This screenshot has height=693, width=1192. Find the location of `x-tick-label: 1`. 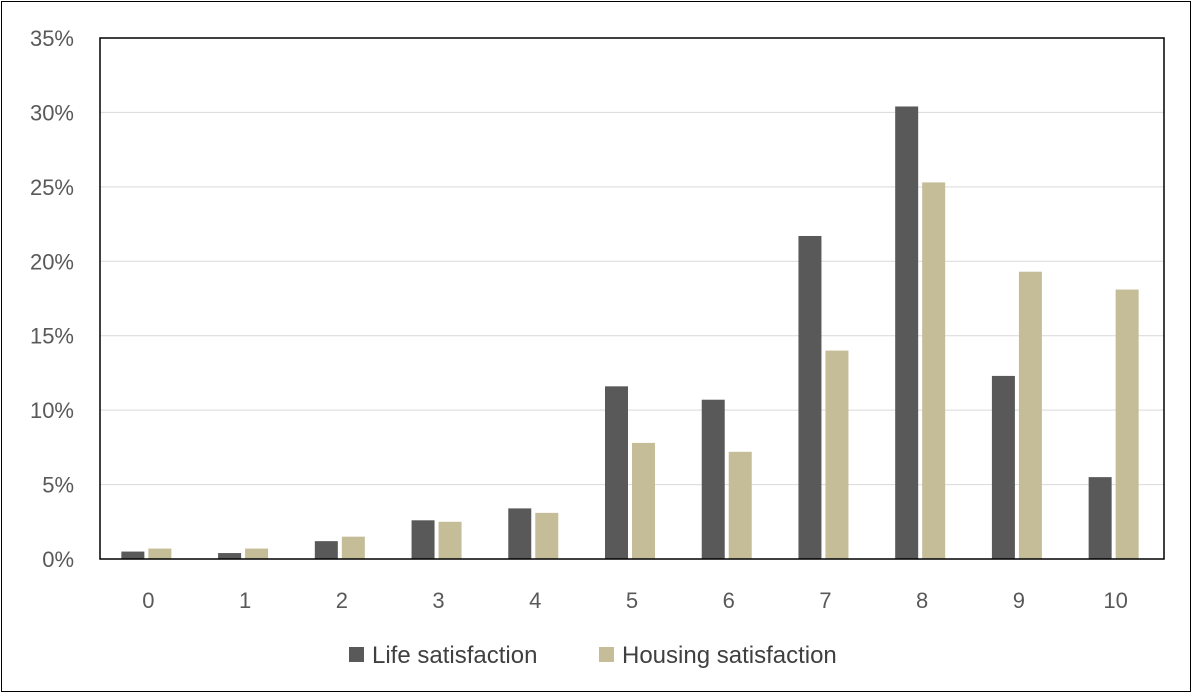

x-tick-label: 1 is located at coordinates (245, 600).